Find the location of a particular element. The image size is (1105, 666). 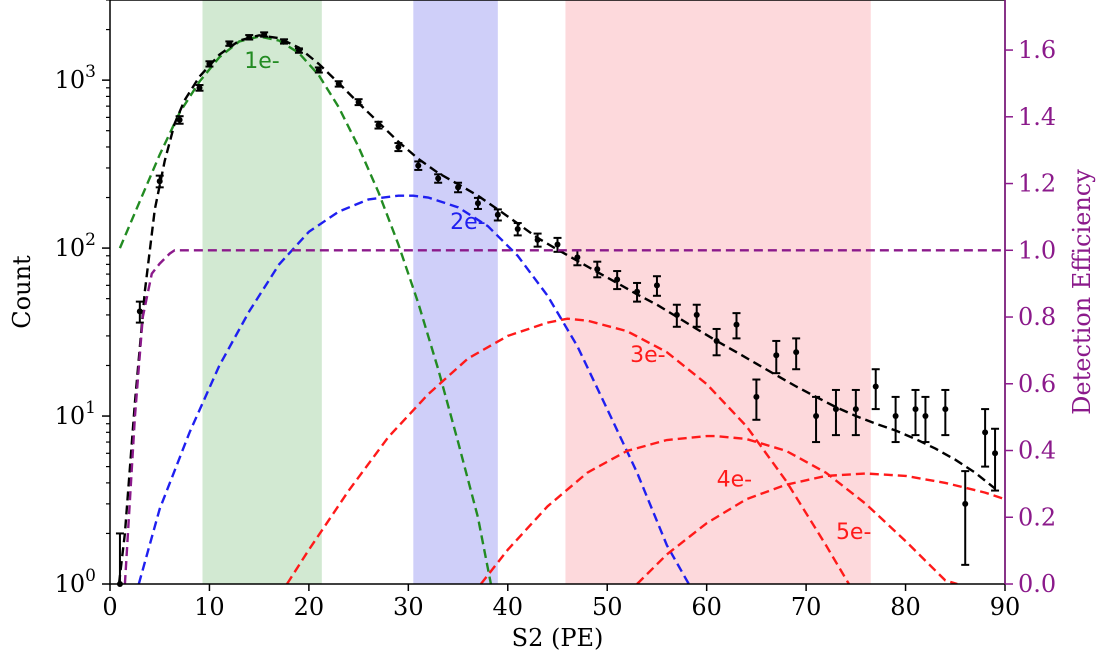

y2-tick-label: 0.2 is located at coordinates (1037, 517).